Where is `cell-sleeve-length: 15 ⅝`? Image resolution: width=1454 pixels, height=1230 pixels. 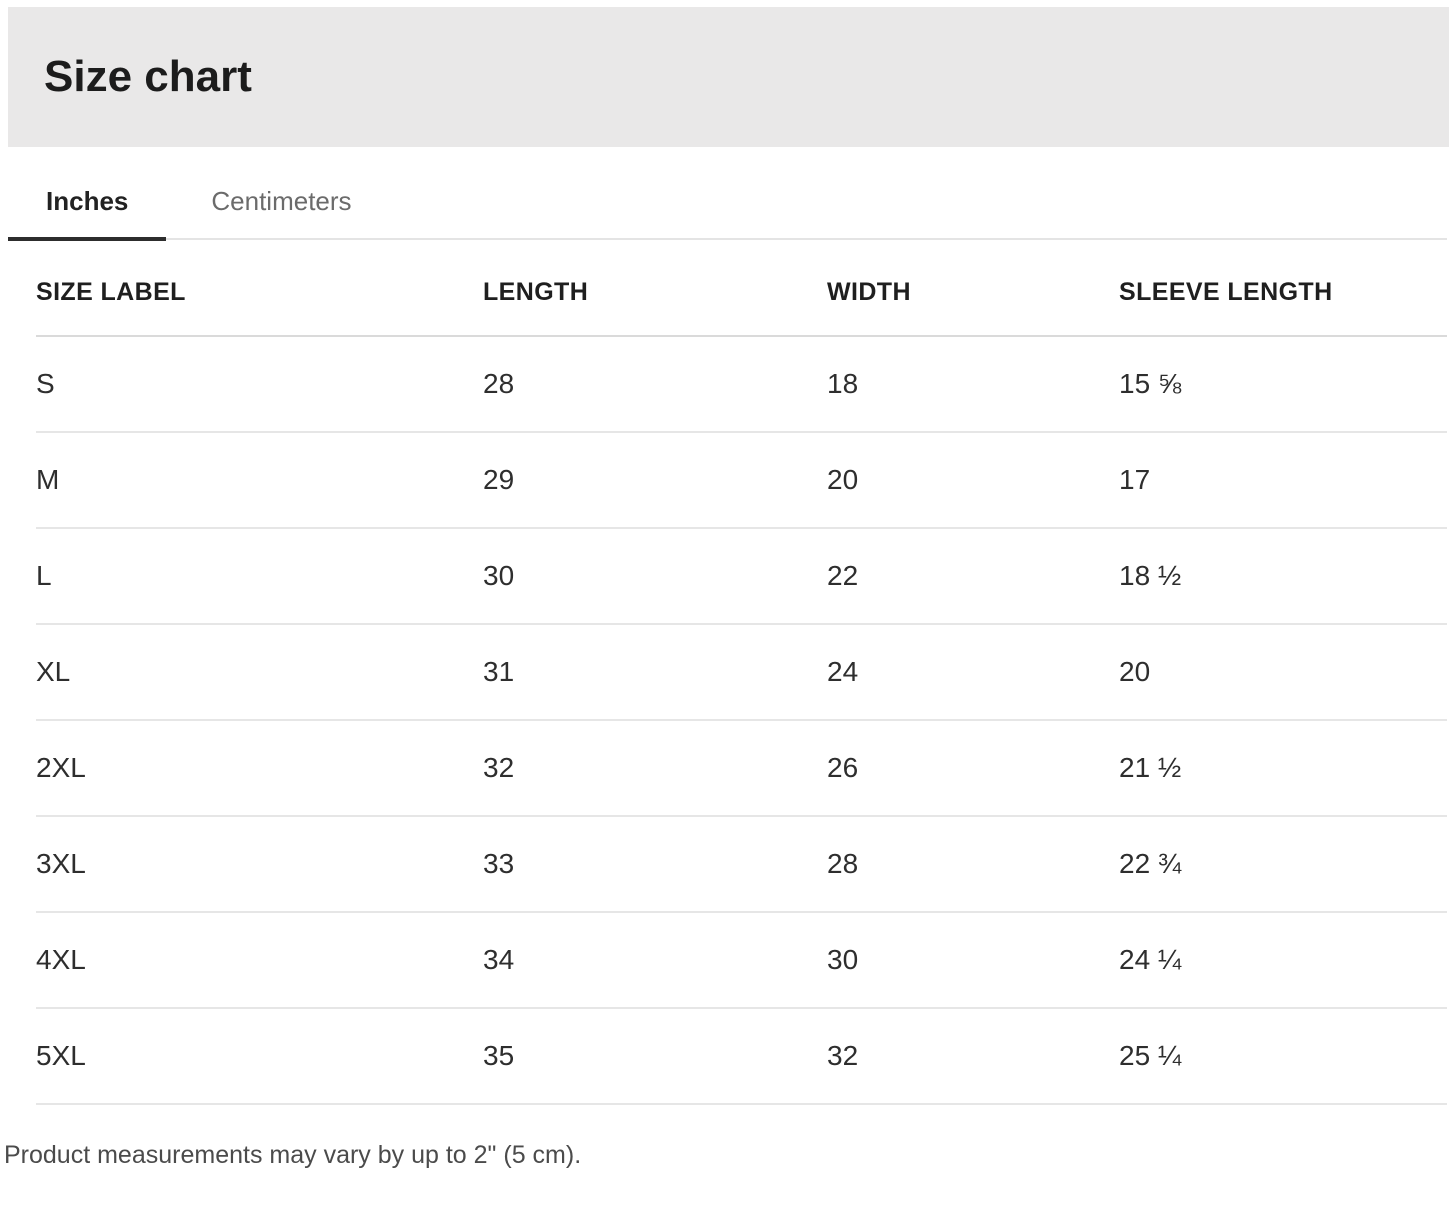 cell-sleeve-length: 15 ⅝ is located at coordinates (1150, 383).